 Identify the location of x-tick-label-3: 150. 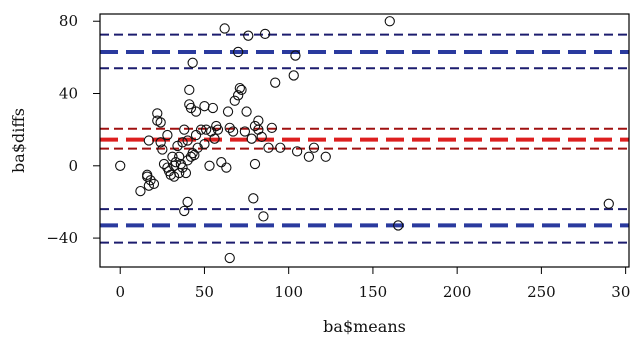
(373, 292).